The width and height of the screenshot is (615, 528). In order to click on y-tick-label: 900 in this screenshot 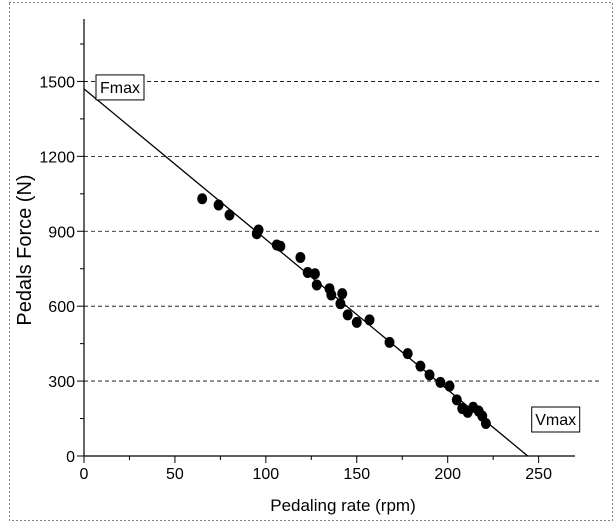, I will do `click(61, 232)`.